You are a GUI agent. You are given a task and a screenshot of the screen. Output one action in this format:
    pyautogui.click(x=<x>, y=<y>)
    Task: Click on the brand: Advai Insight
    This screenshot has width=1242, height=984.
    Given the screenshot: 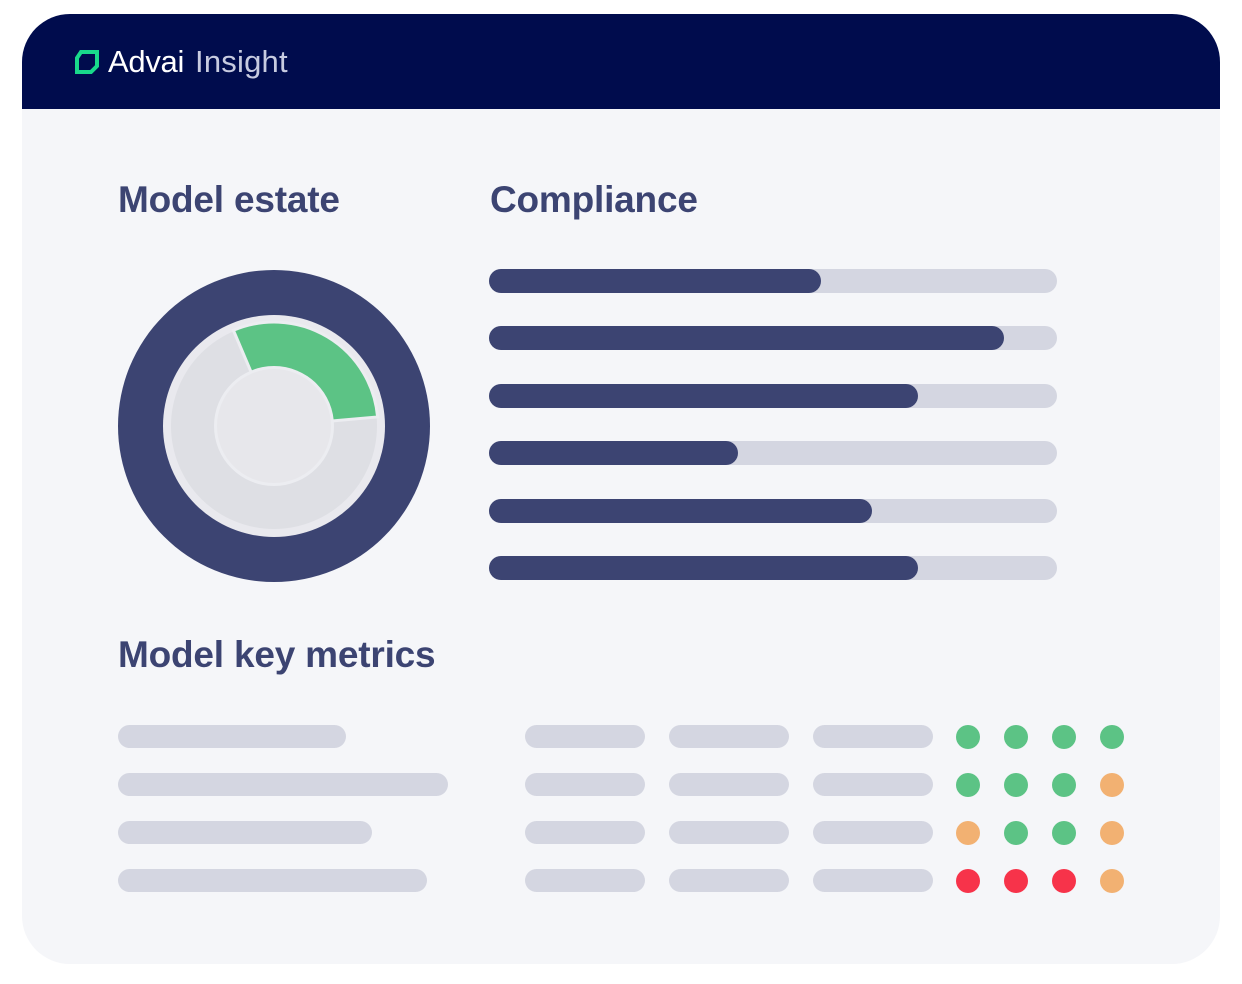 What is the action you would take?
    pyautogui.click(x=181, y=62)
    